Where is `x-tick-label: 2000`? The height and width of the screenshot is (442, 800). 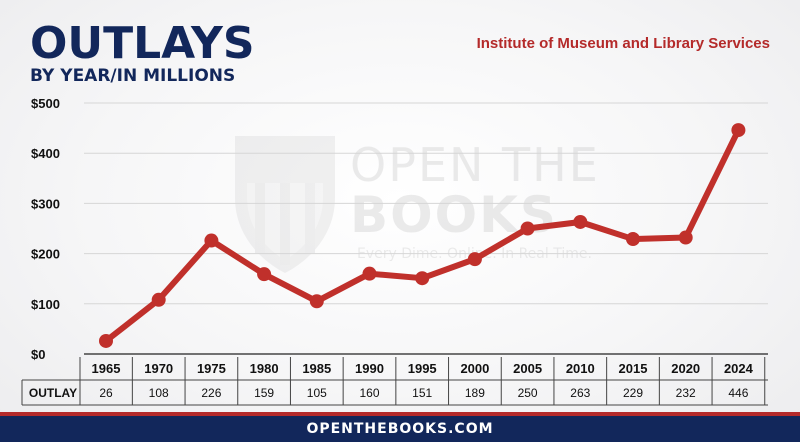
x-tick-label: 2000 is located at coordinates (474, 368).